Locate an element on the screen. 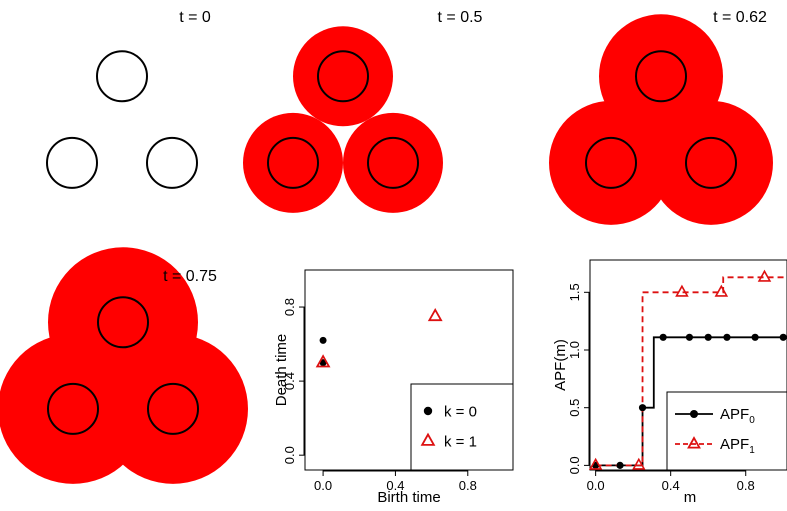 The width and height of the screenshot is (787, 511). apf-legend-box is located at coordinates (726, 431).